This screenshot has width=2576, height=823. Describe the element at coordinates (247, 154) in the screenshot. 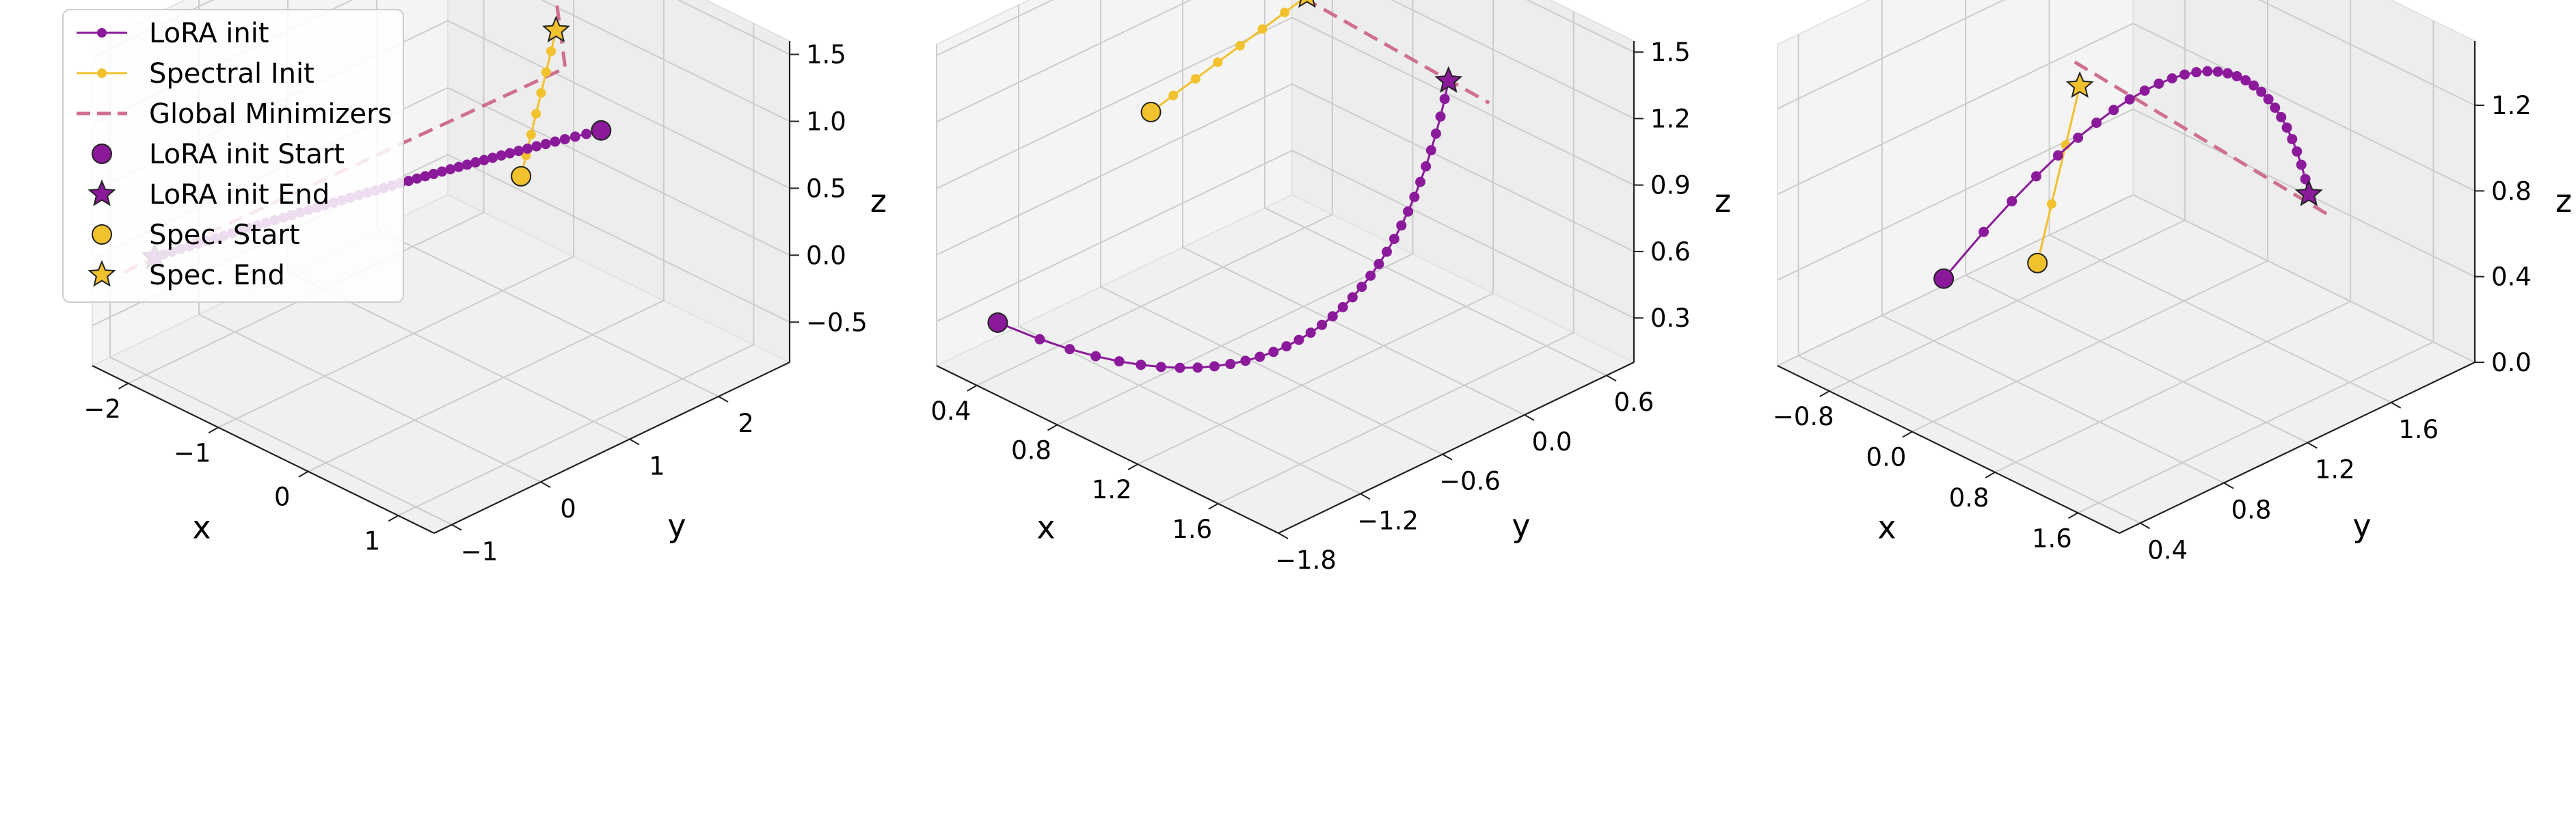

I see `legend-label: LoRA init Start` at that location.